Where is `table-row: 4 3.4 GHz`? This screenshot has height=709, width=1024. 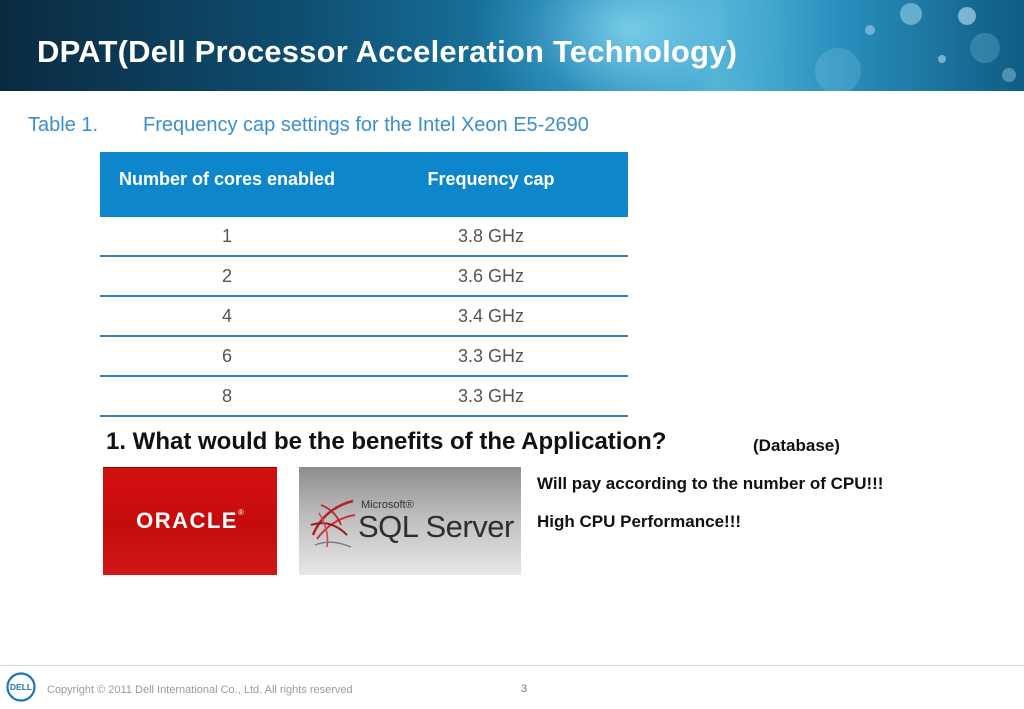 table-row: 4 3.4 GHz is located at coordinates (364, 316).